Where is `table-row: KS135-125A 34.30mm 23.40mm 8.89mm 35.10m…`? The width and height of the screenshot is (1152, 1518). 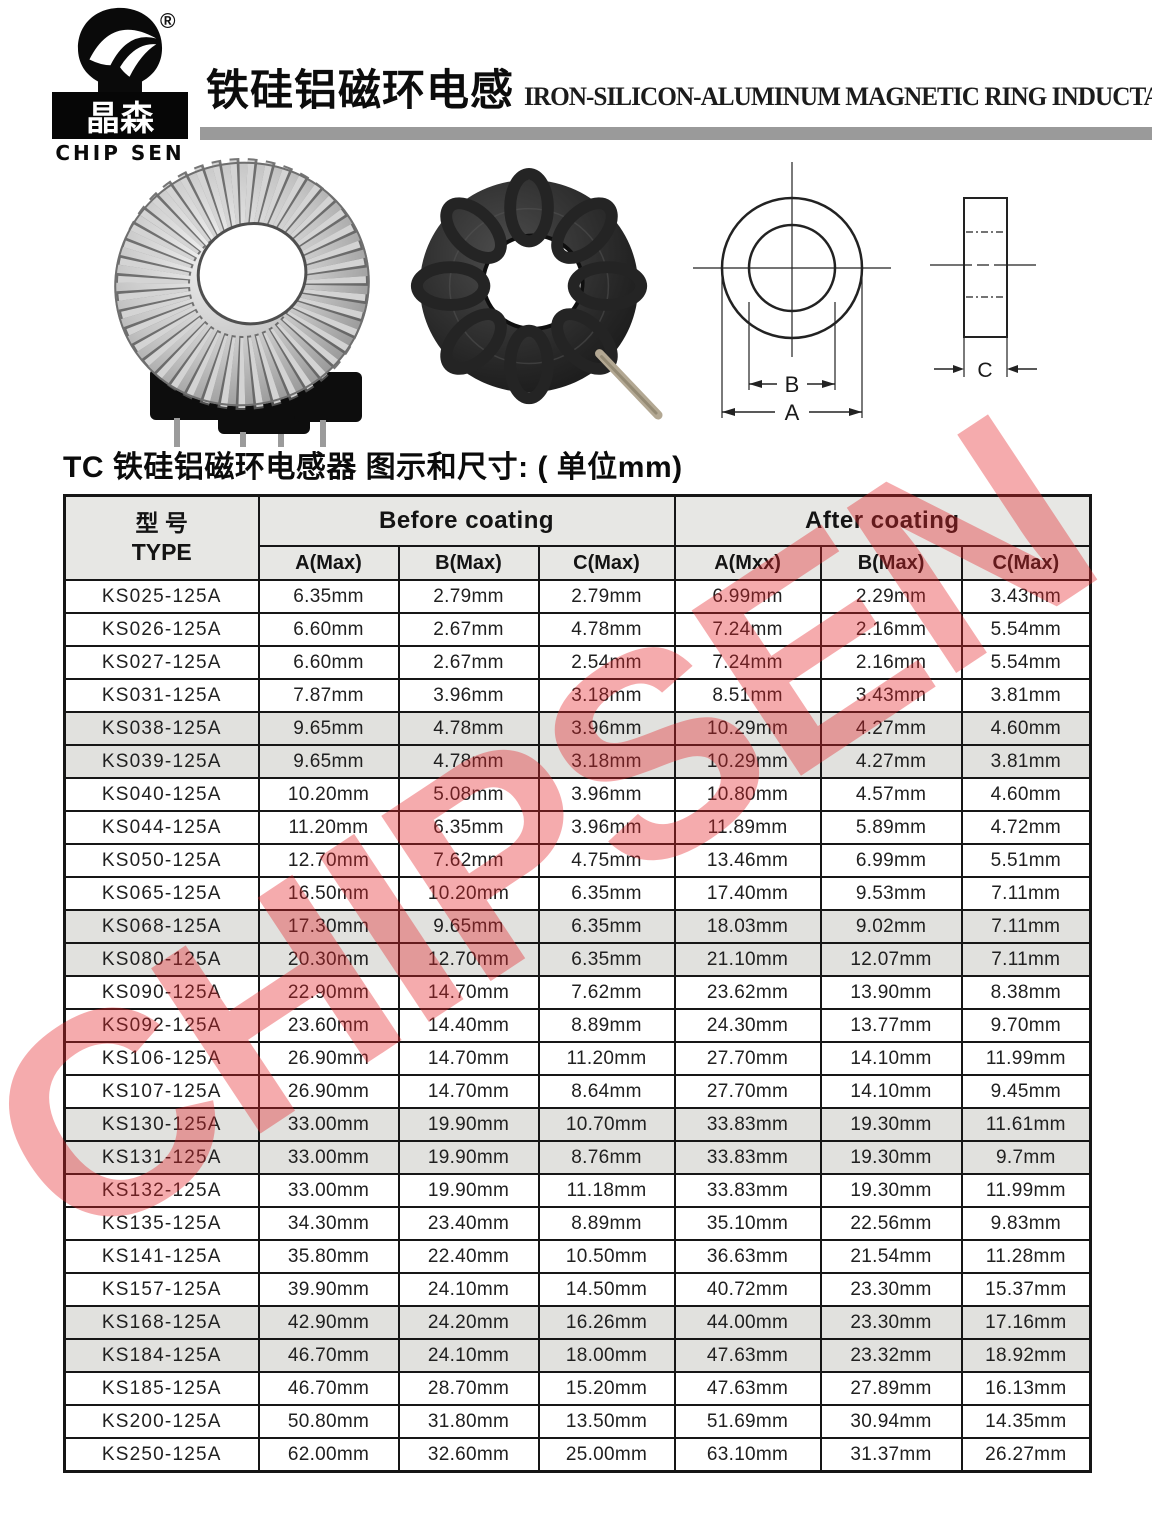 table-row: KS135-125A 34.30mm 23.40mm 8.89mm 35.10m… is located at coordinates (577, 1223).